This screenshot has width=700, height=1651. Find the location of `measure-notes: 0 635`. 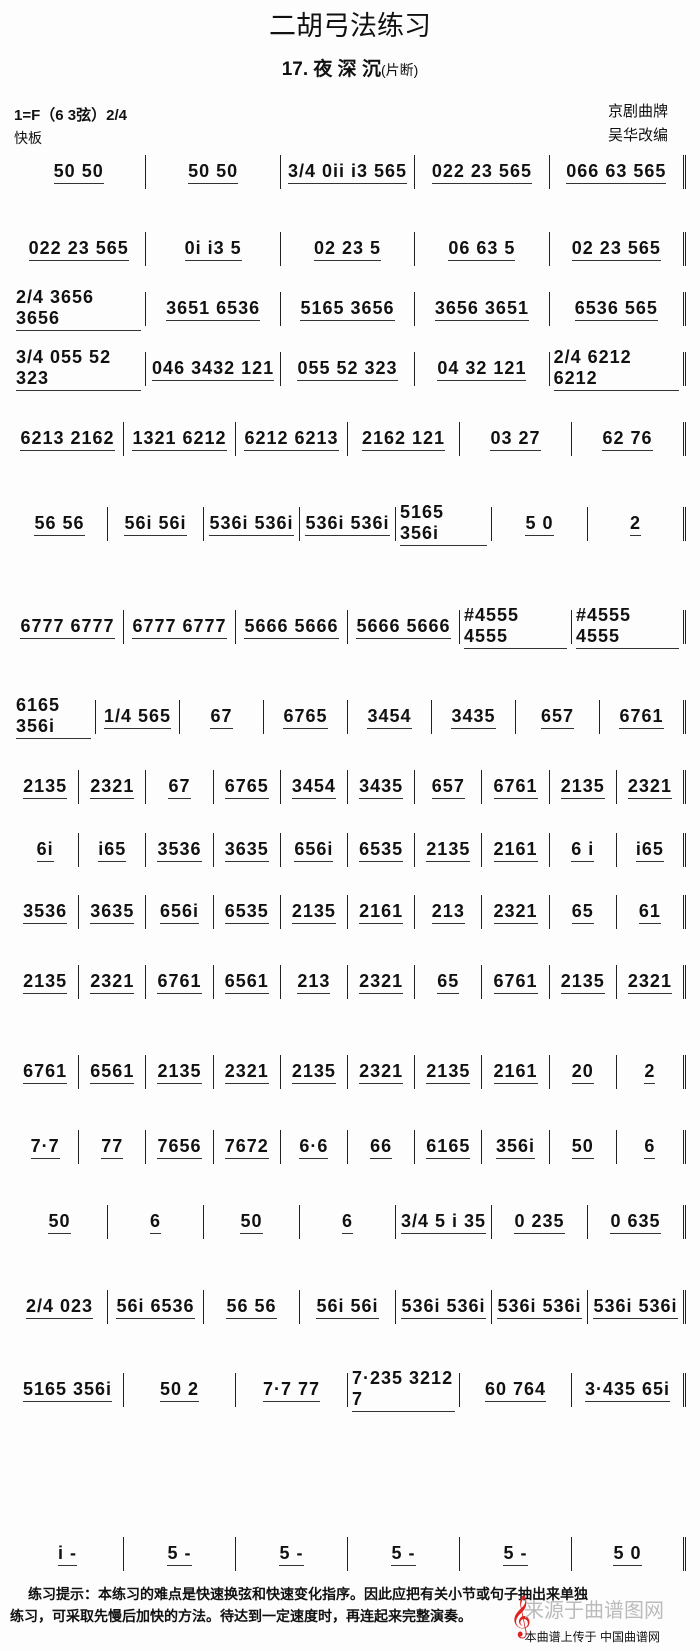

measure-notes: 0 635 is located at coordinates (635, 1222).